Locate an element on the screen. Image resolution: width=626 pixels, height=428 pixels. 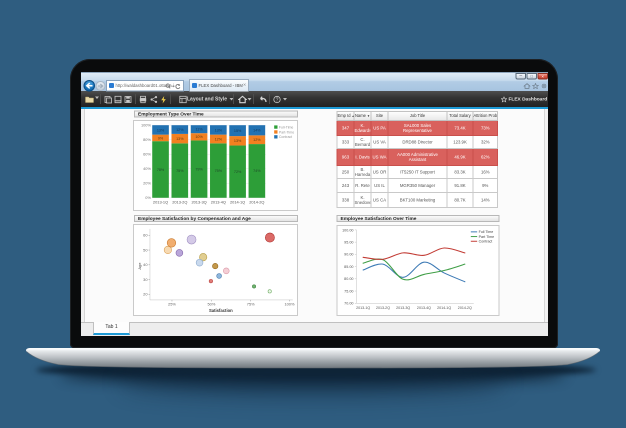
svg-text: 50% is located at coordinates (211, 304).